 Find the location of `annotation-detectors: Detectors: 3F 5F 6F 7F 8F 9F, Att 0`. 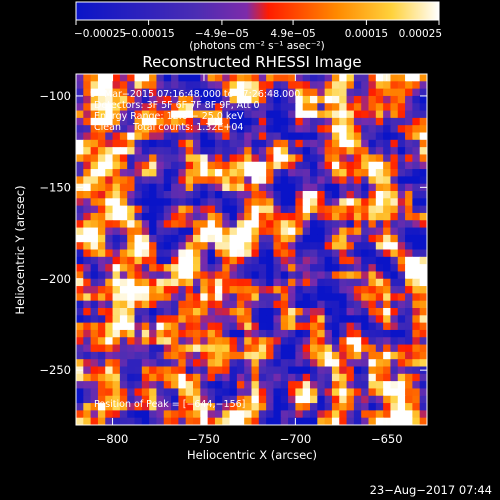

annotation-detectors: Detectors: 3F 5F 6F 7F 8F 9F, Att 0 is located at coordinates (177, 105).